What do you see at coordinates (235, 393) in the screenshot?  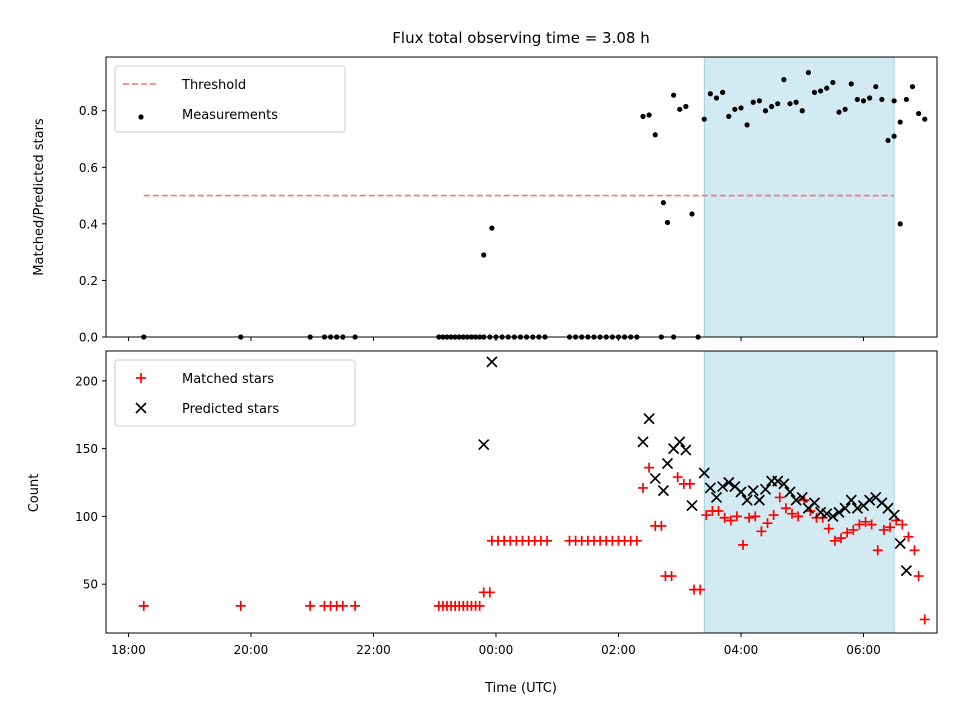 I see `legend: Matched stars Predicted stars` at bounding box center [235, 393].